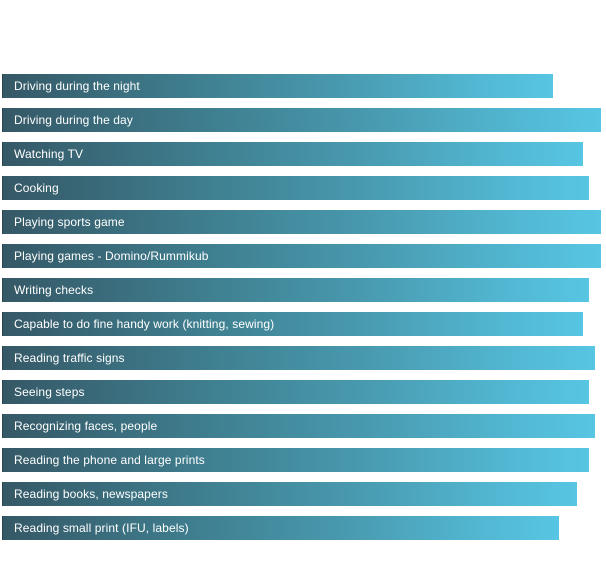 This screenshot has height=573, width=606. I want to click on bar-label: Writing checks, so click(54, 290).